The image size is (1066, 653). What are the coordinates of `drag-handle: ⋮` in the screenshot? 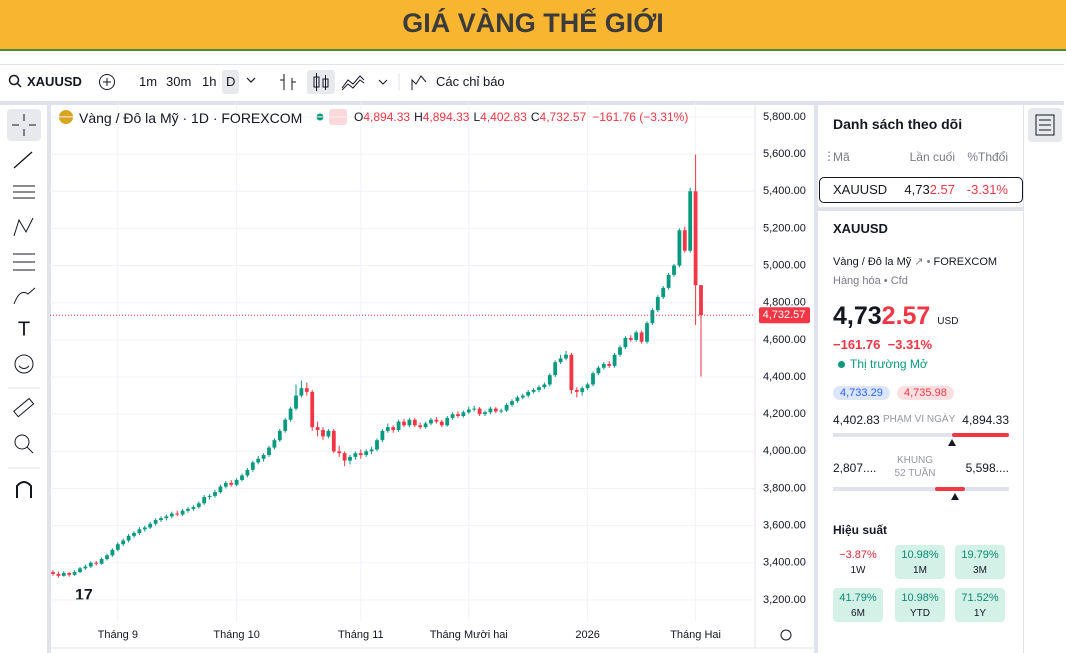 It's located at (829, 156).